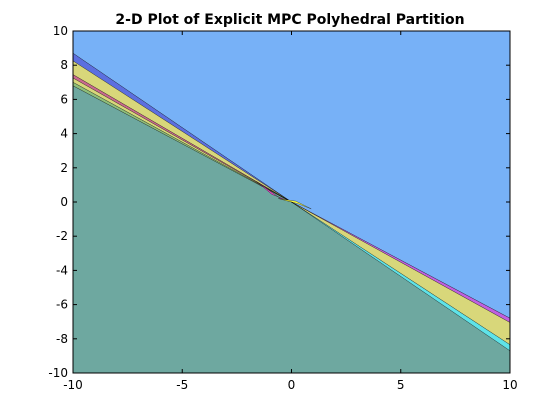 This screenshot has width=560, height=420. What do you see at coordinates (182, 385) in the screenshot?
I see `x-tick-label: -5` at bounding box center [182, 385].